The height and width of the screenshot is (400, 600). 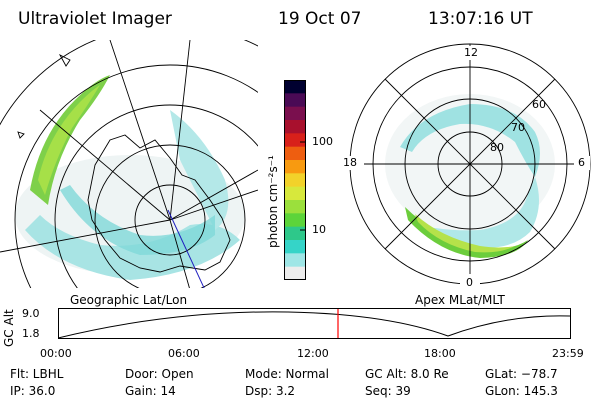 What do you see at coordinates (471, 52) in the screenshot?
I see `mlt-label-top: 12` at bounding box center [471, 52].